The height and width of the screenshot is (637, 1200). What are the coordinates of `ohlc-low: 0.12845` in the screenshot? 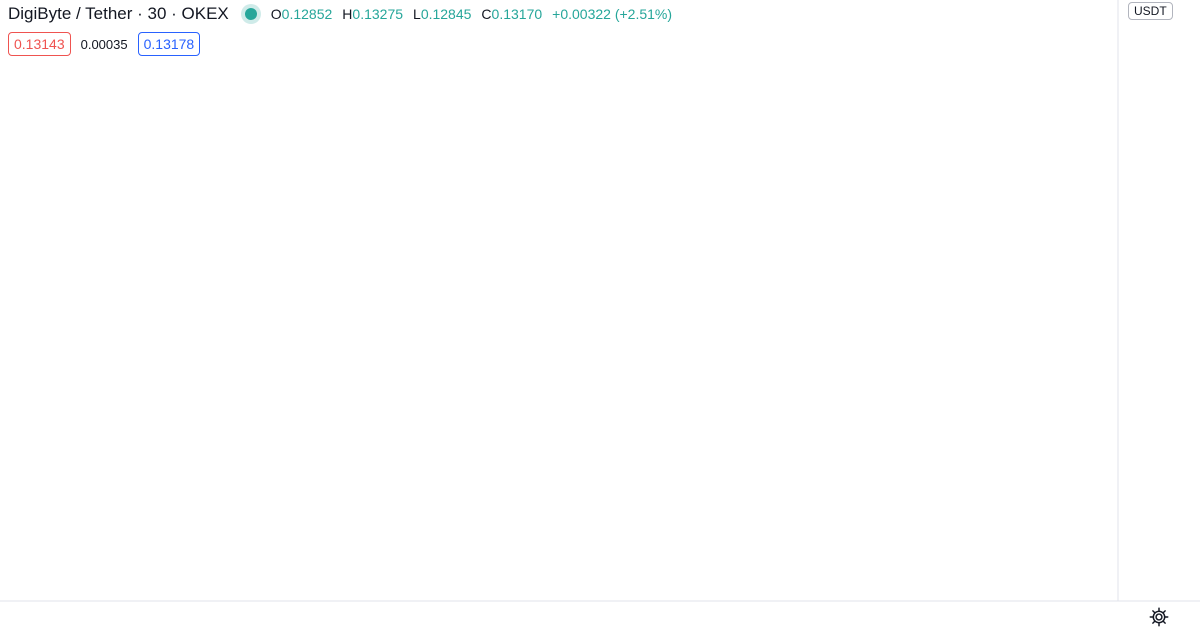 It's located at (446, 14).